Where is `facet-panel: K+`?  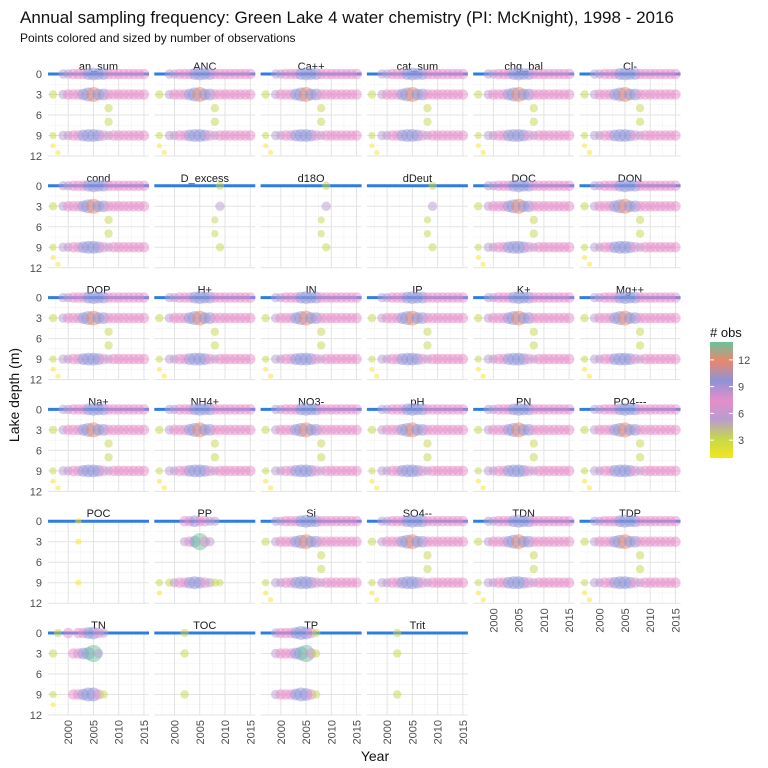 facet-panel: K+ is located at coordinates (524, 333).